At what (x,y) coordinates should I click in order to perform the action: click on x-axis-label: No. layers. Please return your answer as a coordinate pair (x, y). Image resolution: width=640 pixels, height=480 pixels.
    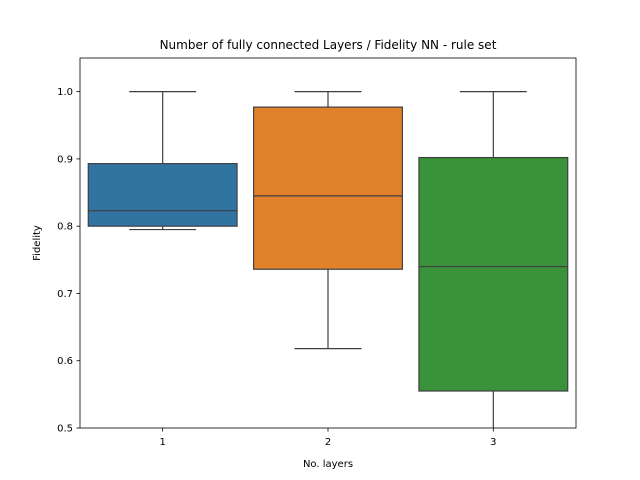
    Looking at the image, I should click on (328, 464).